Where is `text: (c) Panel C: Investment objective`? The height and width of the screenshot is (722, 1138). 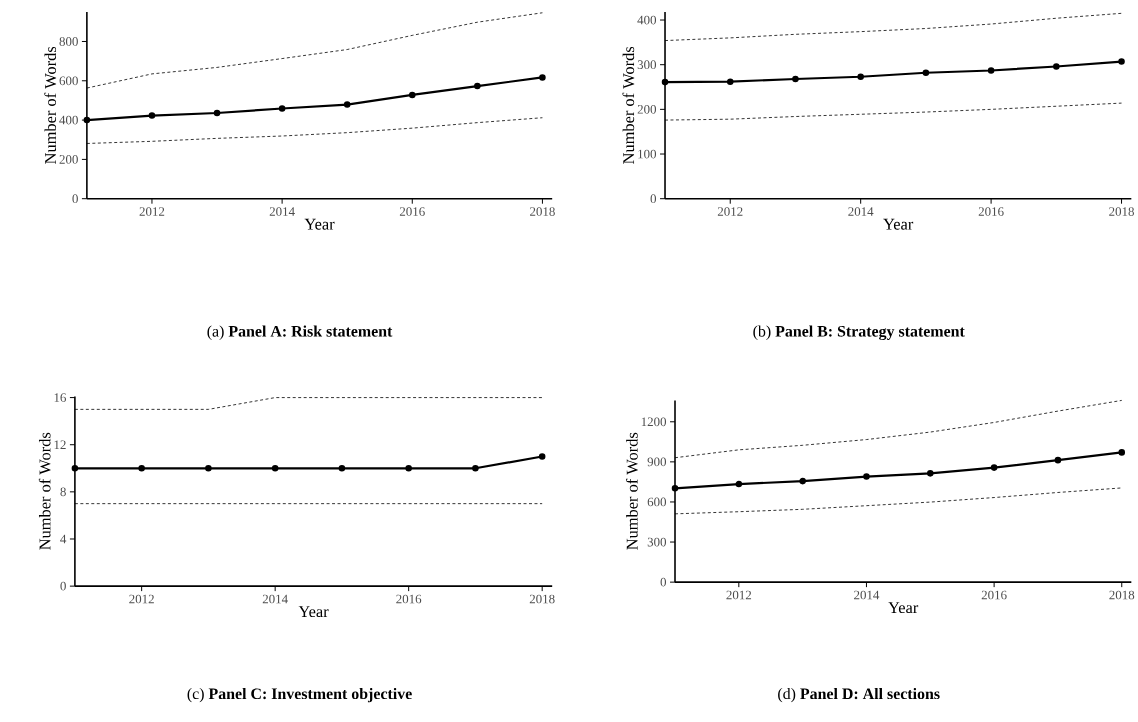
text: (c) Panel C: Investment objective is located at coordinates (299, 695).